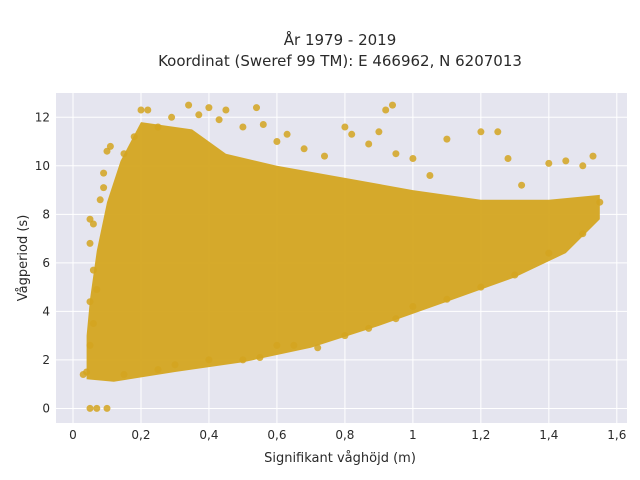 The image size is (640, 480). Describe the element at coordinates (46, 263) in the screenshot. I see `y-tick-label: 6` at that location.